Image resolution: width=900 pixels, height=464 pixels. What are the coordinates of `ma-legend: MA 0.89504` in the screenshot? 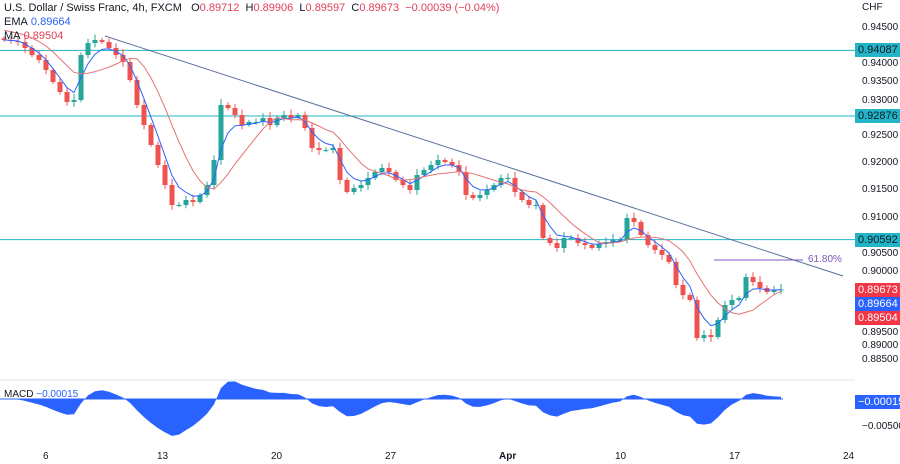 It's located at (33, 36).